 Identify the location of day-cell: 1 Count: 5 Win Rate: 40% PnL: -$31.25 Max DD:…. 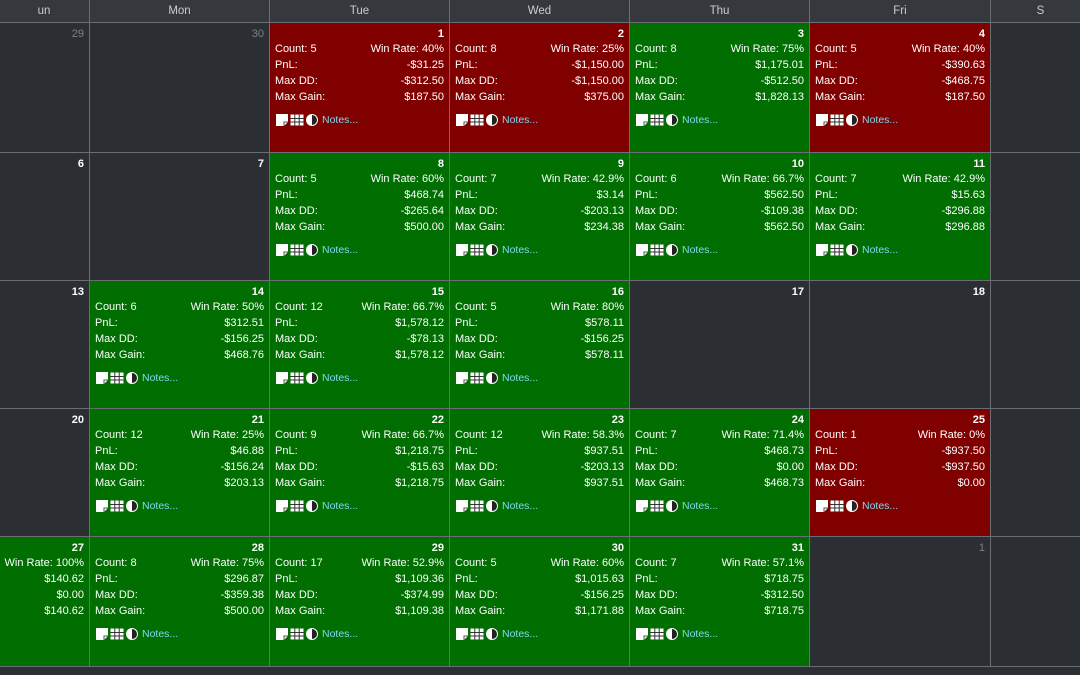
(360, 88).